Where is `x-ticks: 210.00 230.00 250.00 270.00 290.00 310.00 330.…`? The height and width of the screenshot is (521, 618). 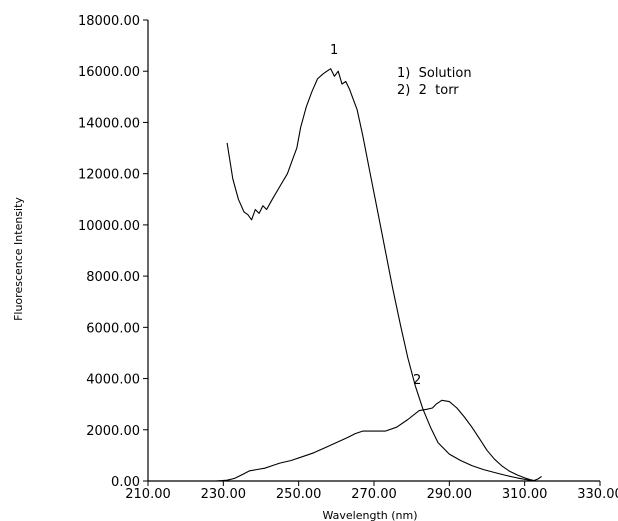
x-ticks: 210.00 230.00 250.00 270.00 290.00 310.00 330.… is located at coordinates (371, 491).